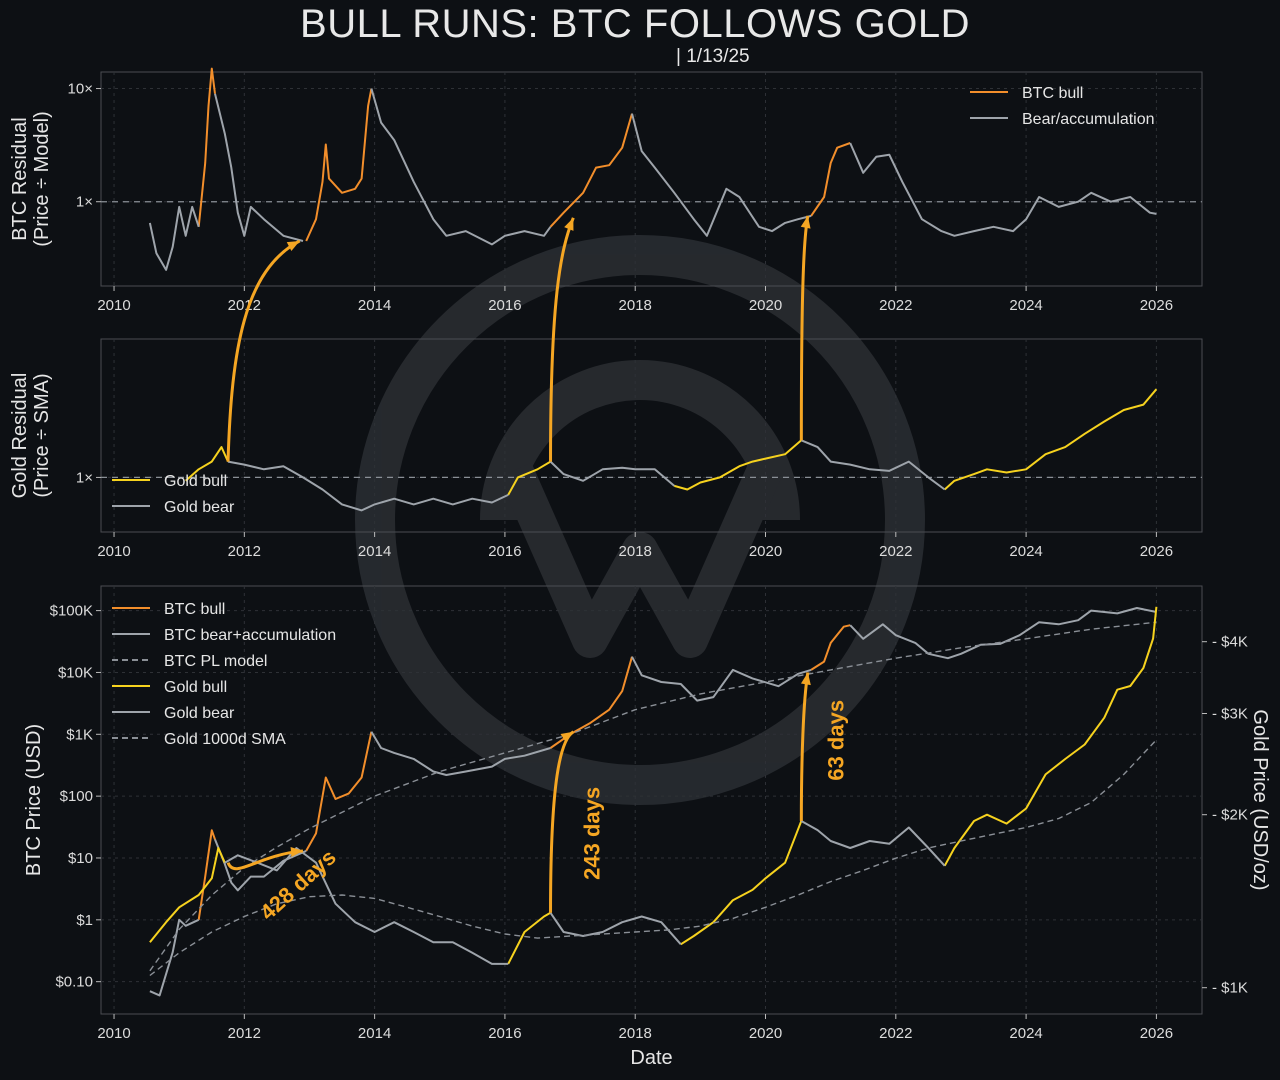 This screenshot has height=1080, width=1280. Describe the element at coordinates (265, 860) in the screenshot. I see `transfer-arrow-1-lower` at that location.